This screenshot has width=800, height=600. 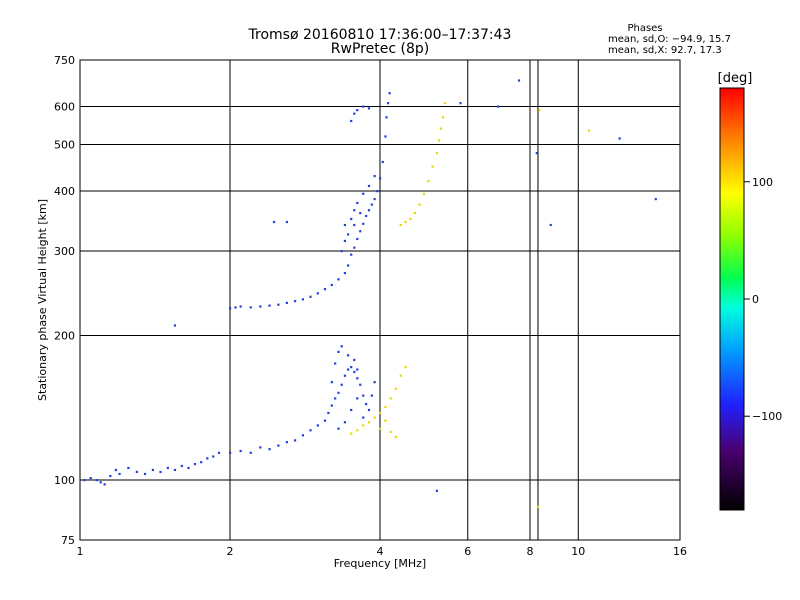 I want to click on x-tick-label: 6, so click(x=467, y=551).